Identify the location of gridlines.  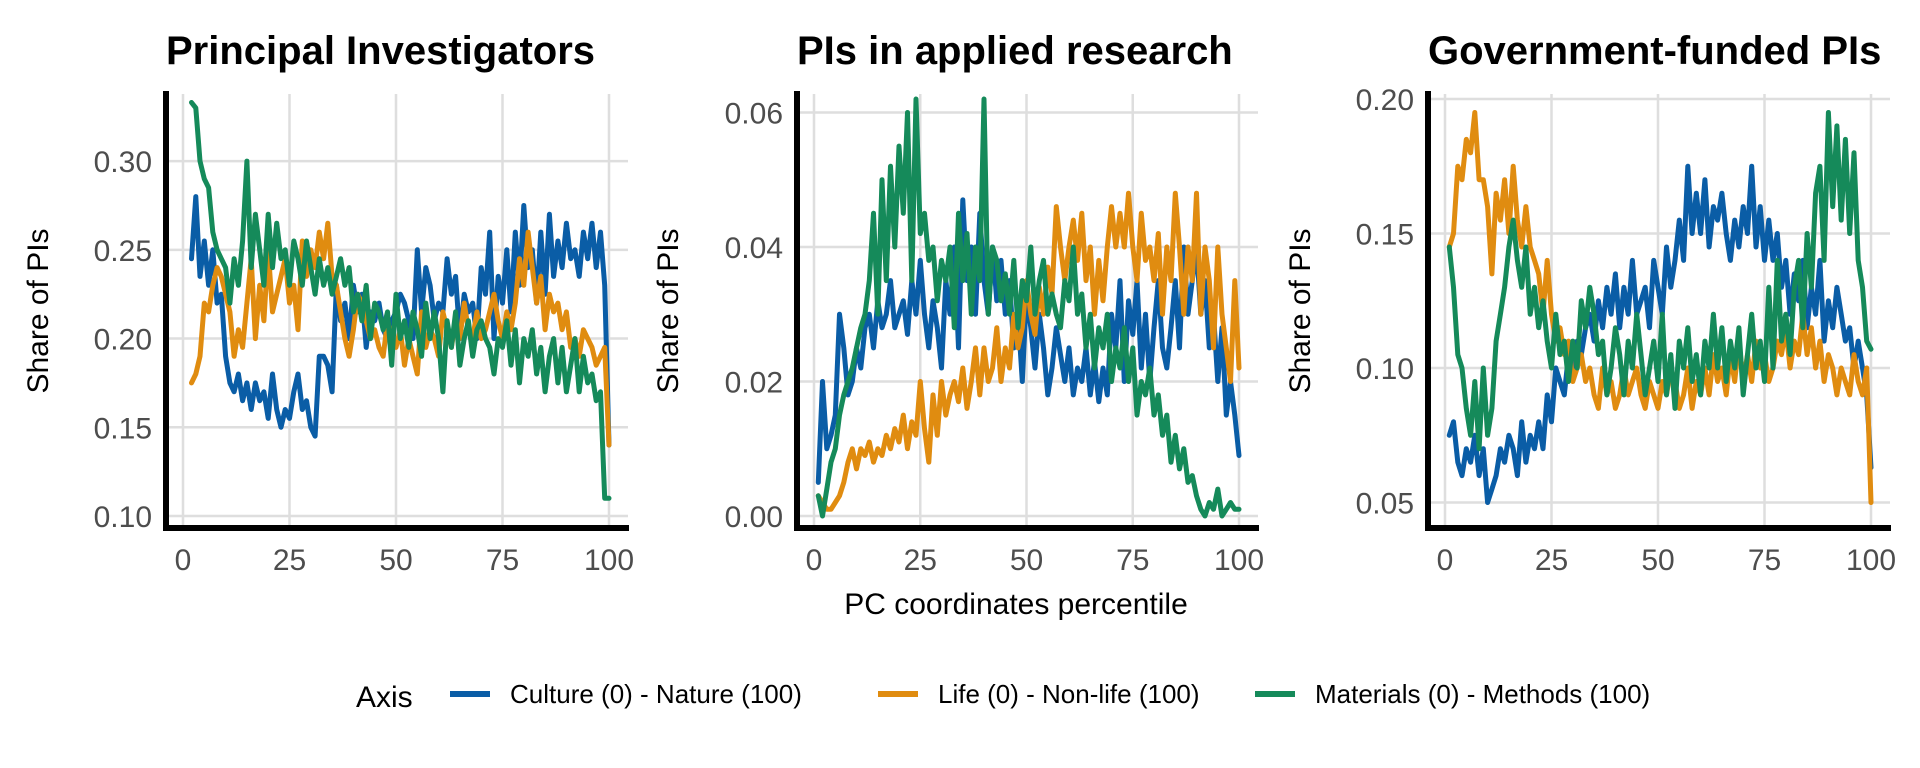
(397, 311).